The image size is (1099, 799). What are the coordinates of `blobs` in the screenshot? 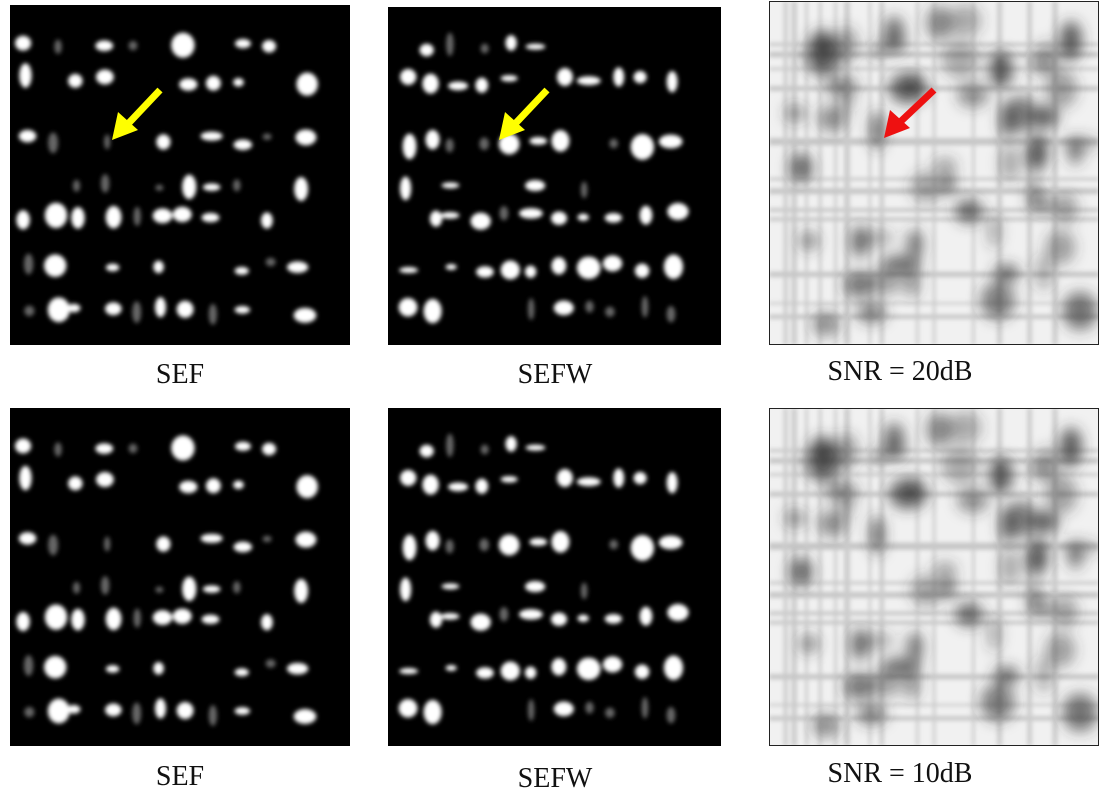 It's located at (166, 580).